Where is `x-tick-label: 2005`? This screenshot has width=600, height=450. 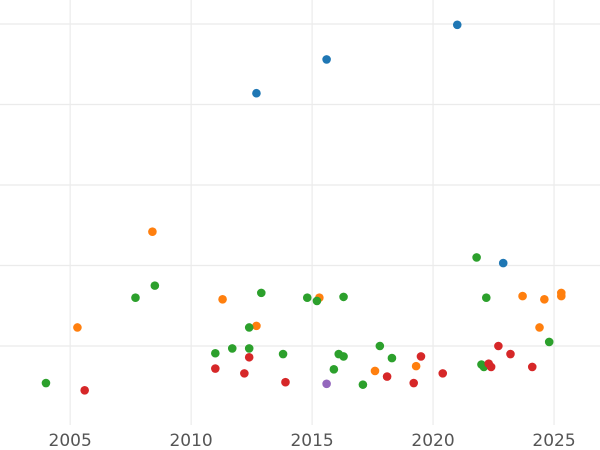
x-tick-label: 2005 is located at coordinates (70, 440).